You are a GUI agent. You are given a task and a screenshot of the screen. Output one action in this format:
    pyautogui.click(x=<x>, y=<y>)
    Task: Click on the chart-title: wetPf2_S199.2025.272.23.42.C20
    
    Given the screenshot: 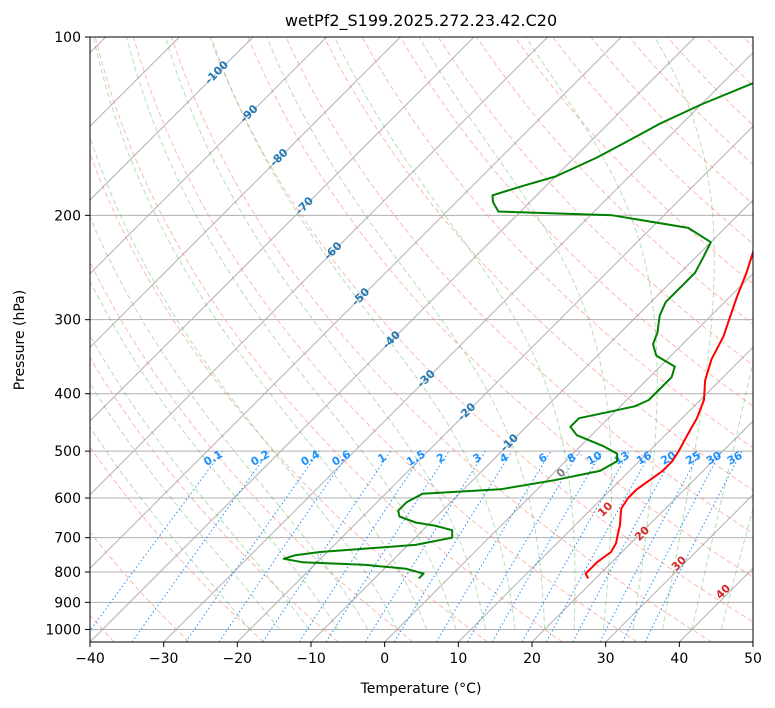 What is the action you would take?
    pyautogui.click(x=421, y=21)
    